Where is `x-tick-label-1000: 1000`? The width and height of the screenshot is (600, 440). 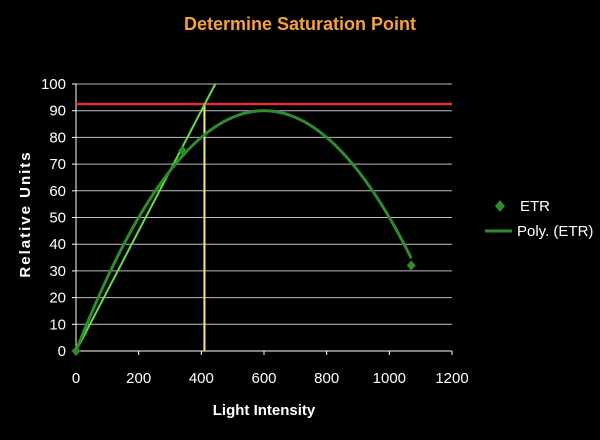 x-tick-label-1000: 1000 is located at coordinates (389, 378).